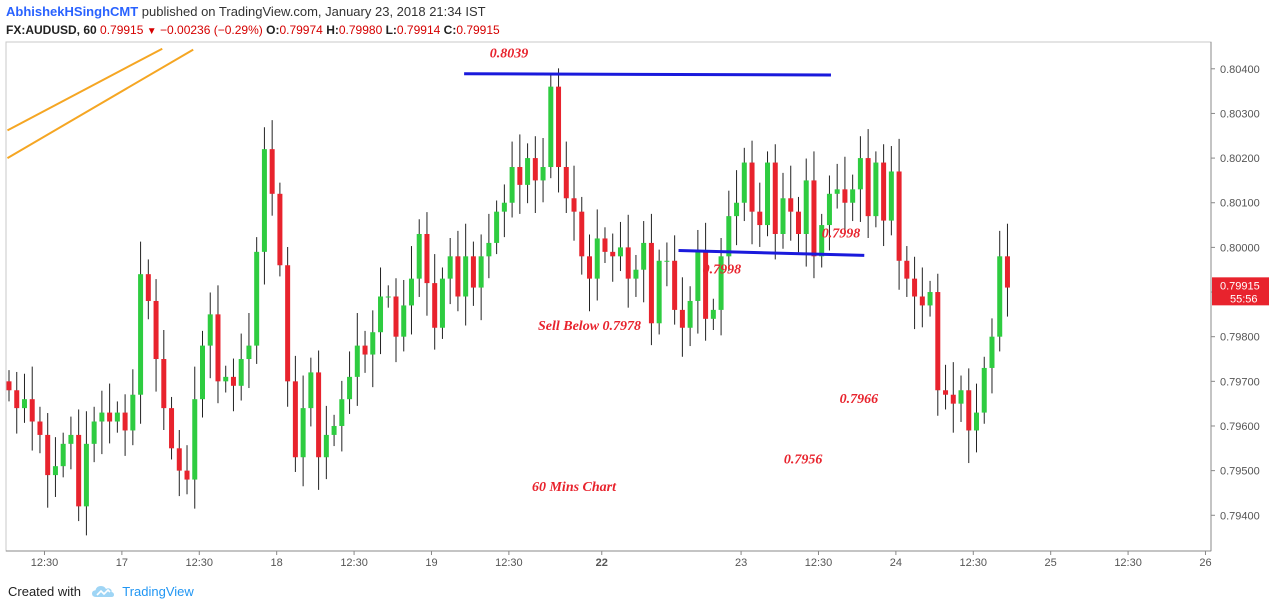 This screenshot has height=609, width=1270. Describe the element at coordinates (1240, 248) in the screenshot. I see `price-tick-label: 0.80000` at that location.